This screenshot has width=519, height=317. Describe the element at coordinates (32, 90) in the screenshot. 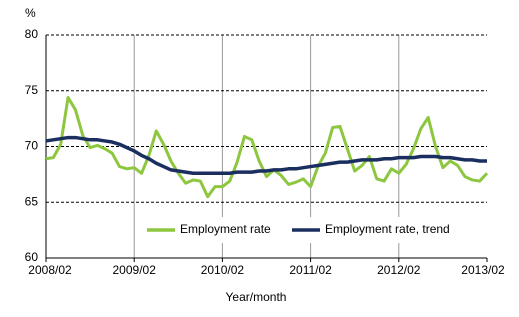

I see `y-tick-label: 75` at that location.